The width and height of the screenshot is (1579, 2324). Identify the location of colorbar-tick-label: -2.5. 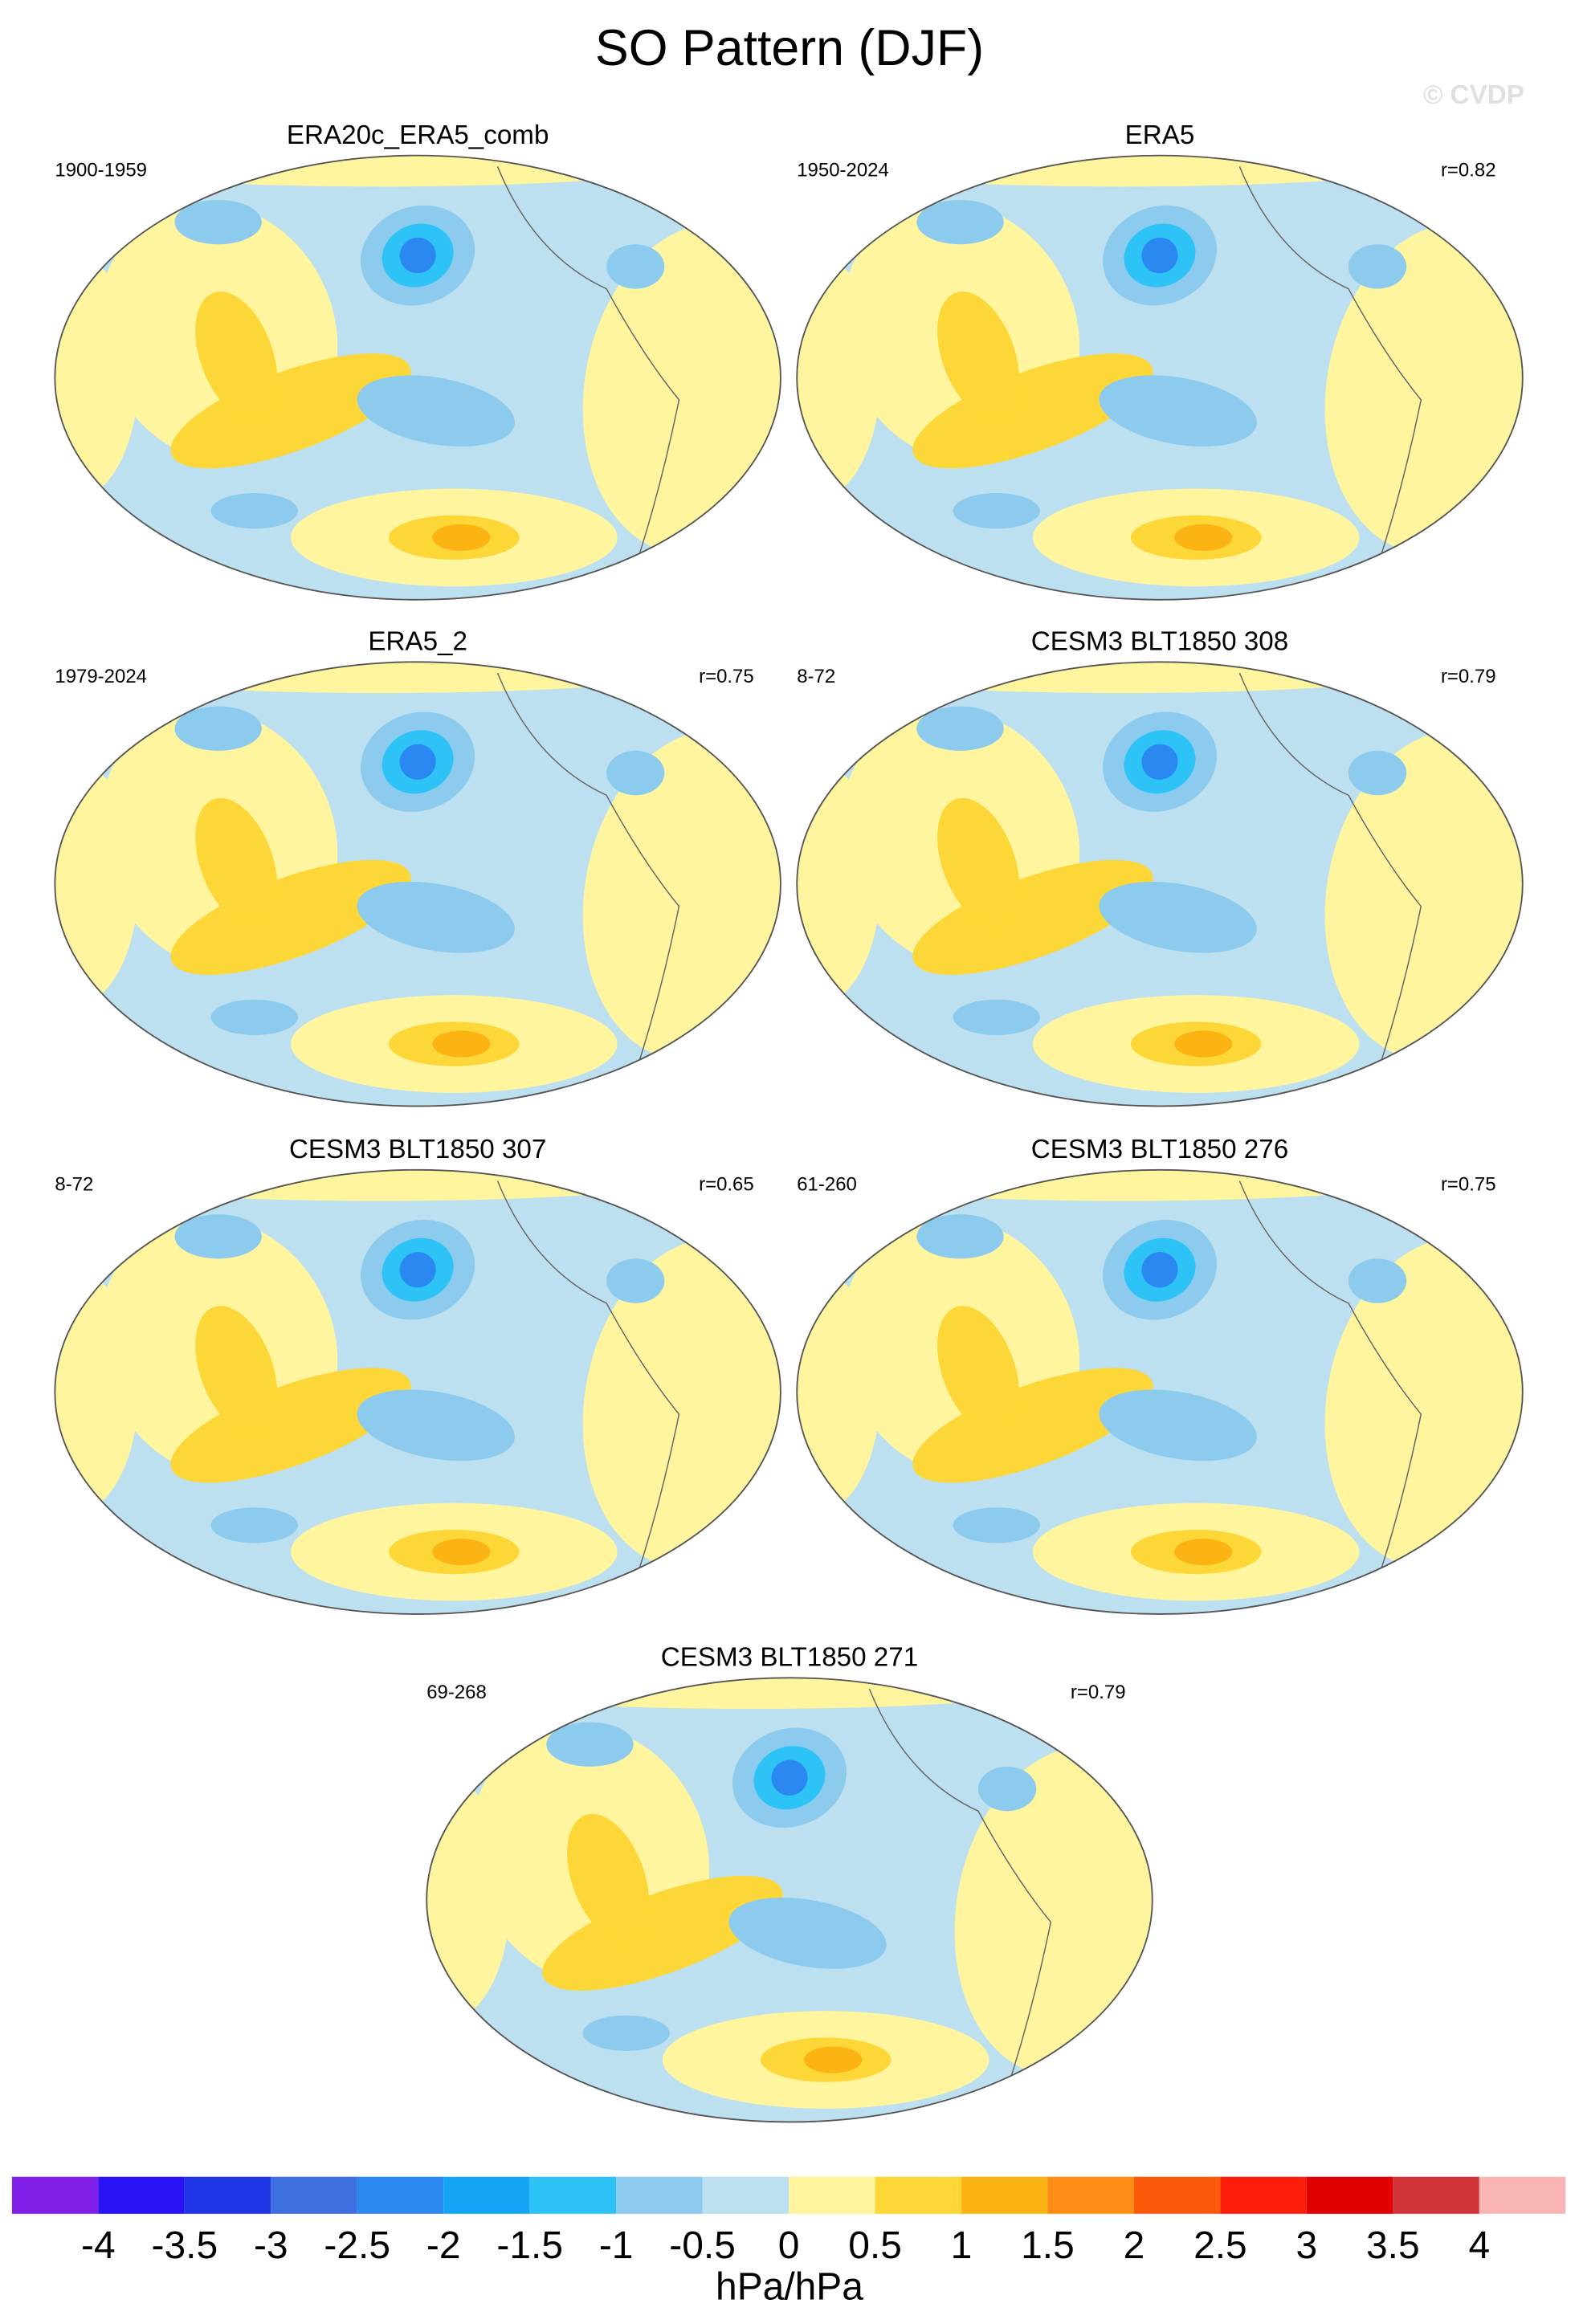
(357, 2246).